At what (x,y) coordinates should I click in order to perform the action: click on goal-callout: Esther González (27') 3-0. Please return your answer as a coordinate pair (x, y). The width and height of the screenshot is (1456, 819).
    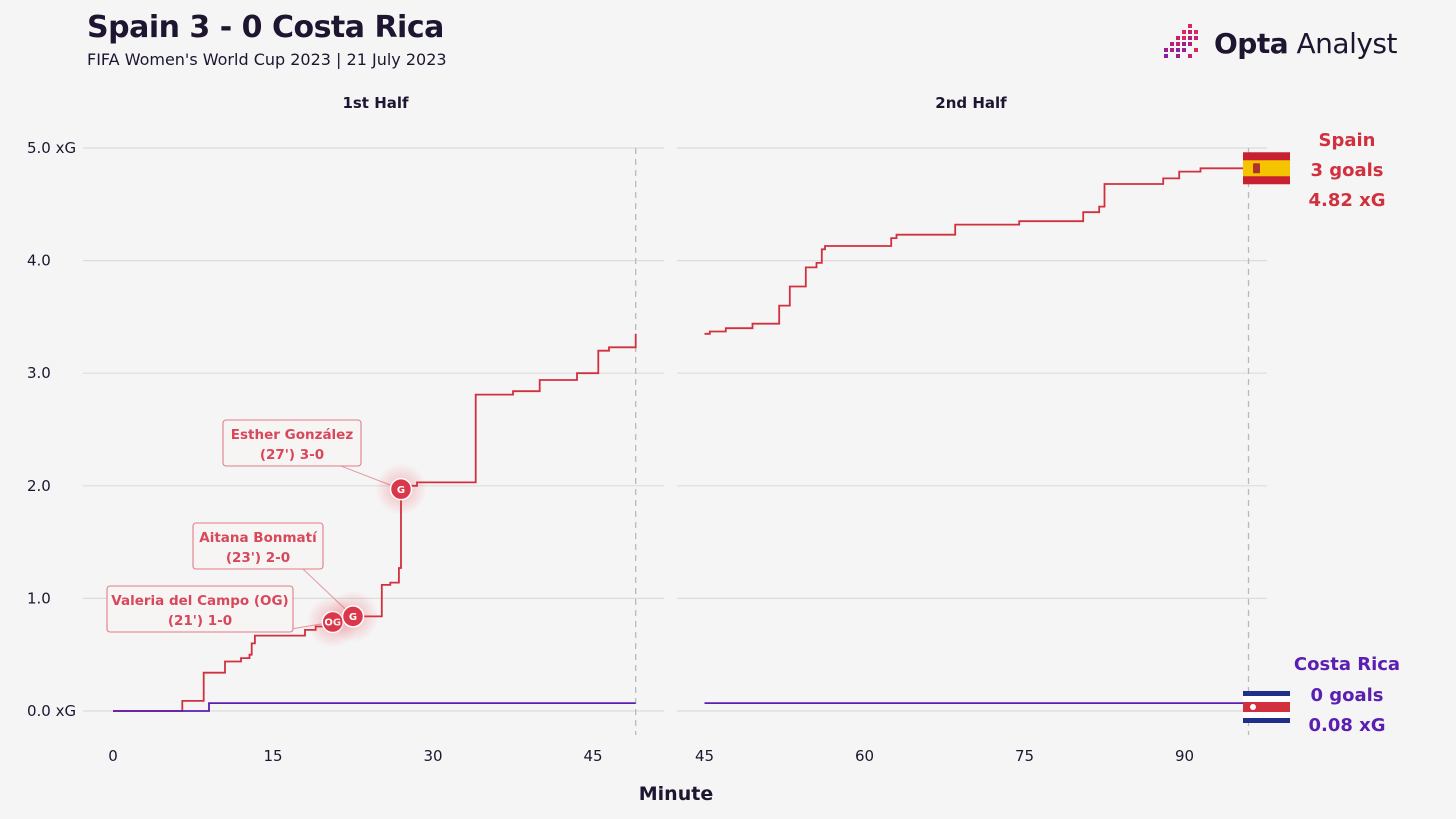
    Looking at the image, I should click on (312, 454).